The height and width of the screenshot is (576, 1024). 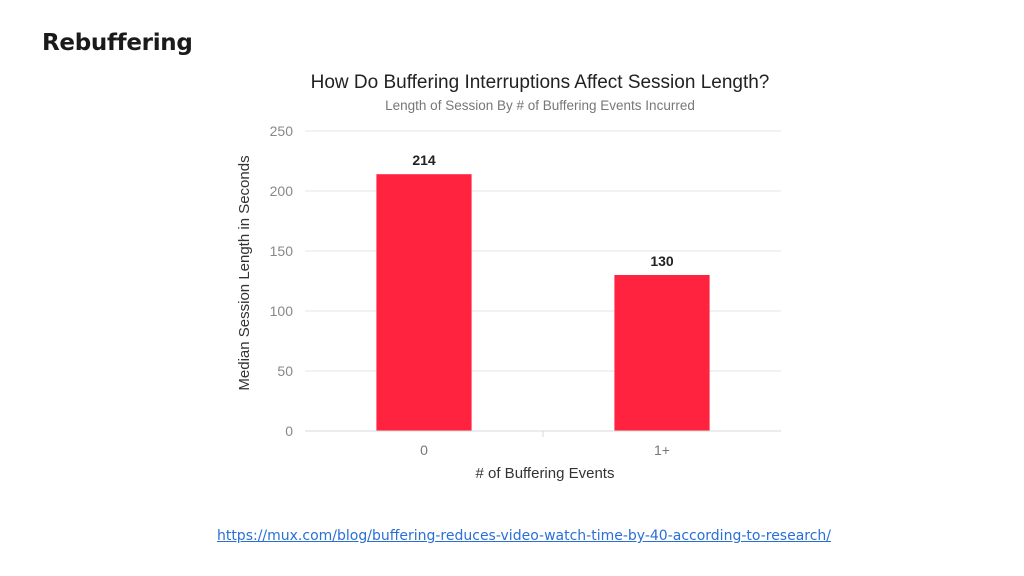 What do you see at coordinates (545, 473) in the screenshot?
I see `x-axis-label: # of Buffering Events` at bounding box center [545, 473].